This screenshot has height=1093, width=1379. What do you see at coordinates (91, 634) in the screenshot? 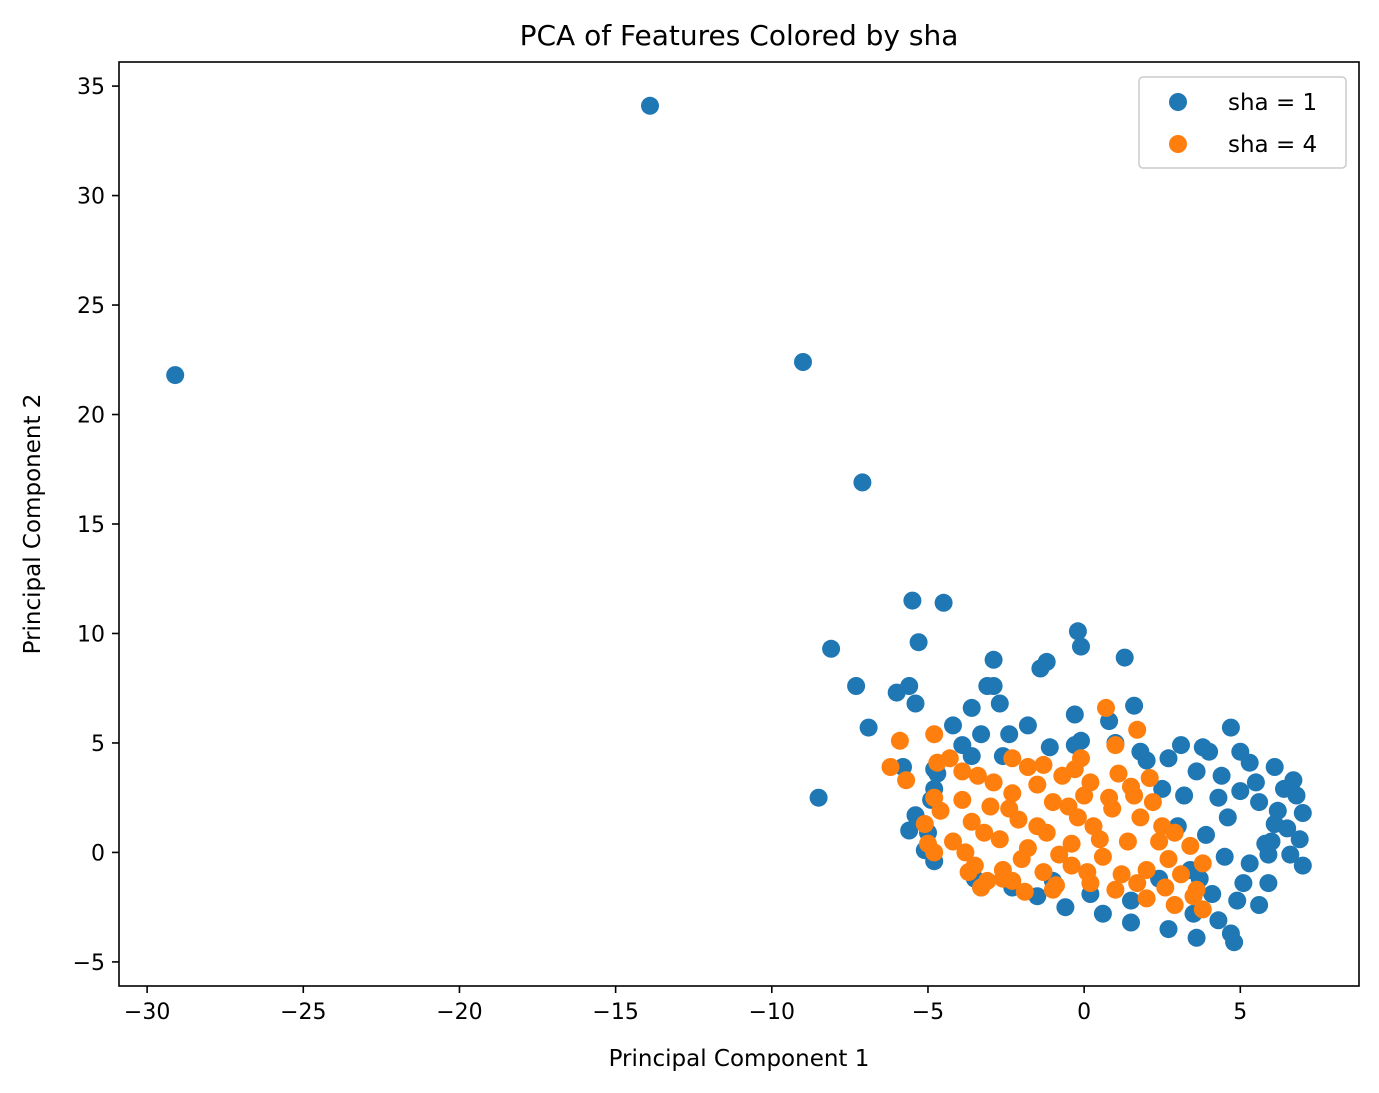
I see `y-tick-label: 10` at bounding box center [91, 634].